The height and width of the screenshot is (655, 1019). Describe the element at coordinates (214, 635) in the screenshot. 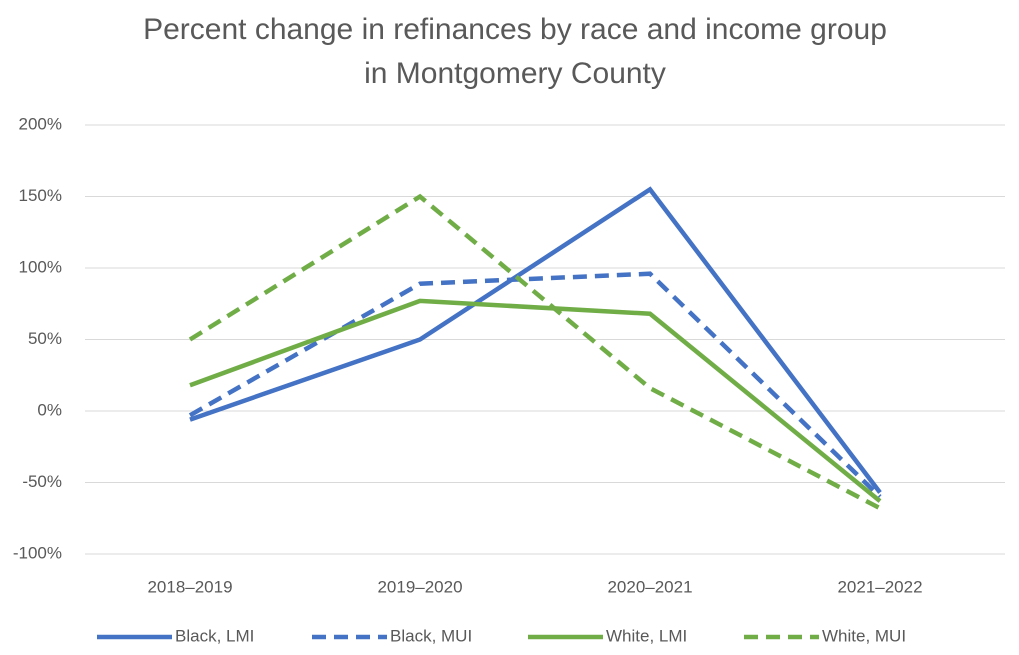

I see `legend-label: Black, LMI` at that location.